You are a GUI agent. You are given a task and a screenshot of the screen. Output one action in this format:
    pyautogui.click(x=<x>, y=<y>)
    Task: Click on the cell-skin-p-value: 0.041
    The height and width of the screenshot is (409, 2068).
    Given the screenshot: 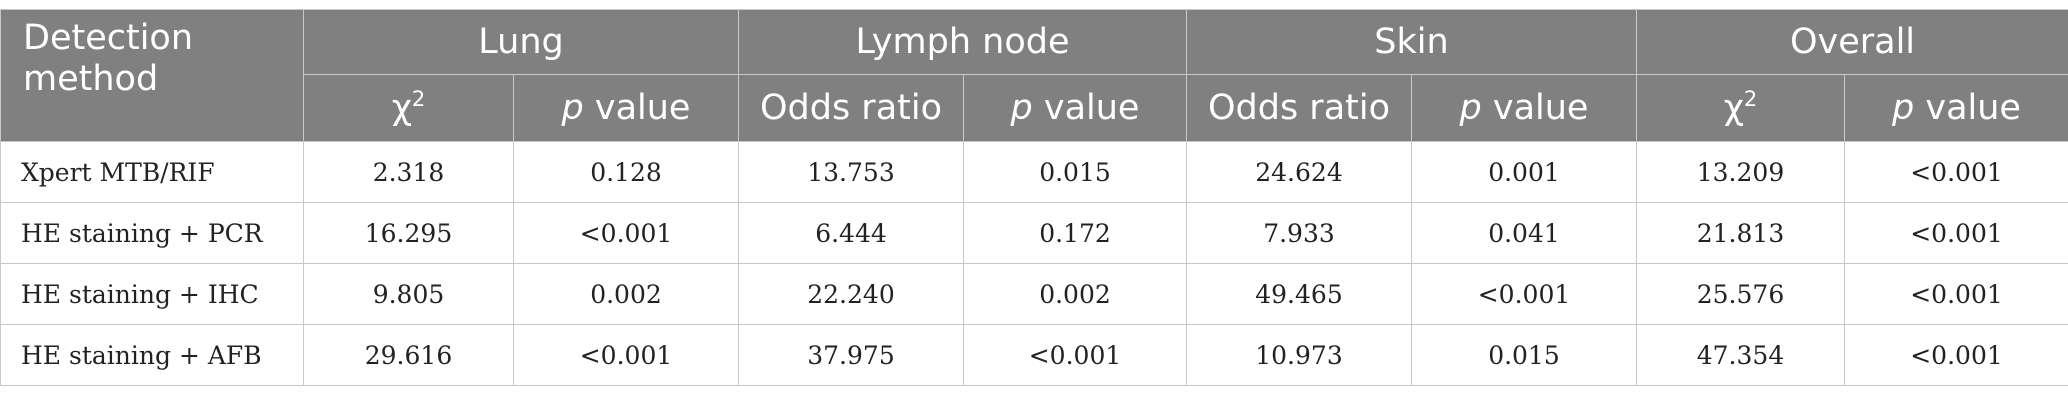 What is the action you would take?
    pyautogui.click(x=1524, y=233)
    